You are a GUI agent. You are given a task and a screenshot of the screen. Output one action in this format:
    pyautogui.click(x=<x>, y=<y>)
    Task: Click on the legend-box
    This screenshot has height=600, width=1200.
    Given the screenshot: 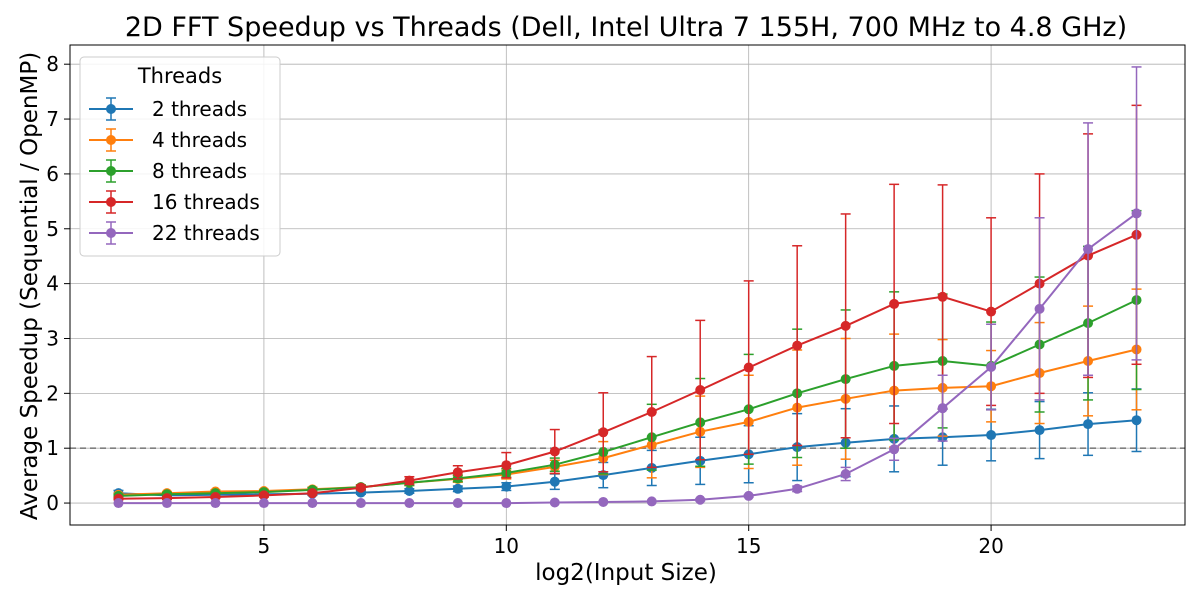 What is the action you would take?
    pyautogui.click(x=180, y=156)
    